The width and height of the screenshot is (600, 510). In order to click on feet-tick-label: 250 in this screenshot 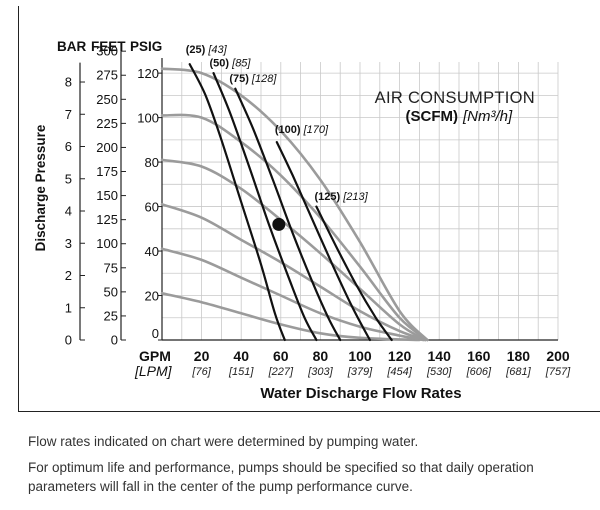, I will do `click(107, 99)`.